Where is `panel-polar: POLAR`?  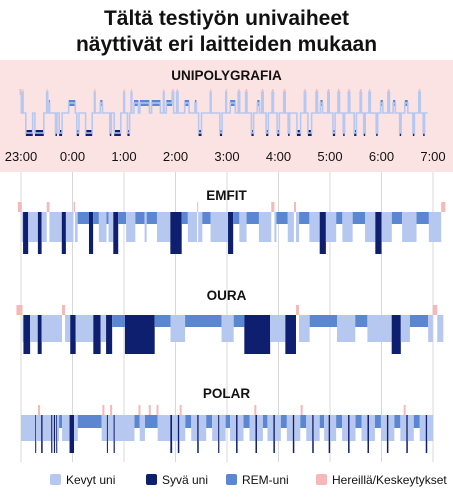 panel-polar: POLAR is located at coordinates (227, 419).